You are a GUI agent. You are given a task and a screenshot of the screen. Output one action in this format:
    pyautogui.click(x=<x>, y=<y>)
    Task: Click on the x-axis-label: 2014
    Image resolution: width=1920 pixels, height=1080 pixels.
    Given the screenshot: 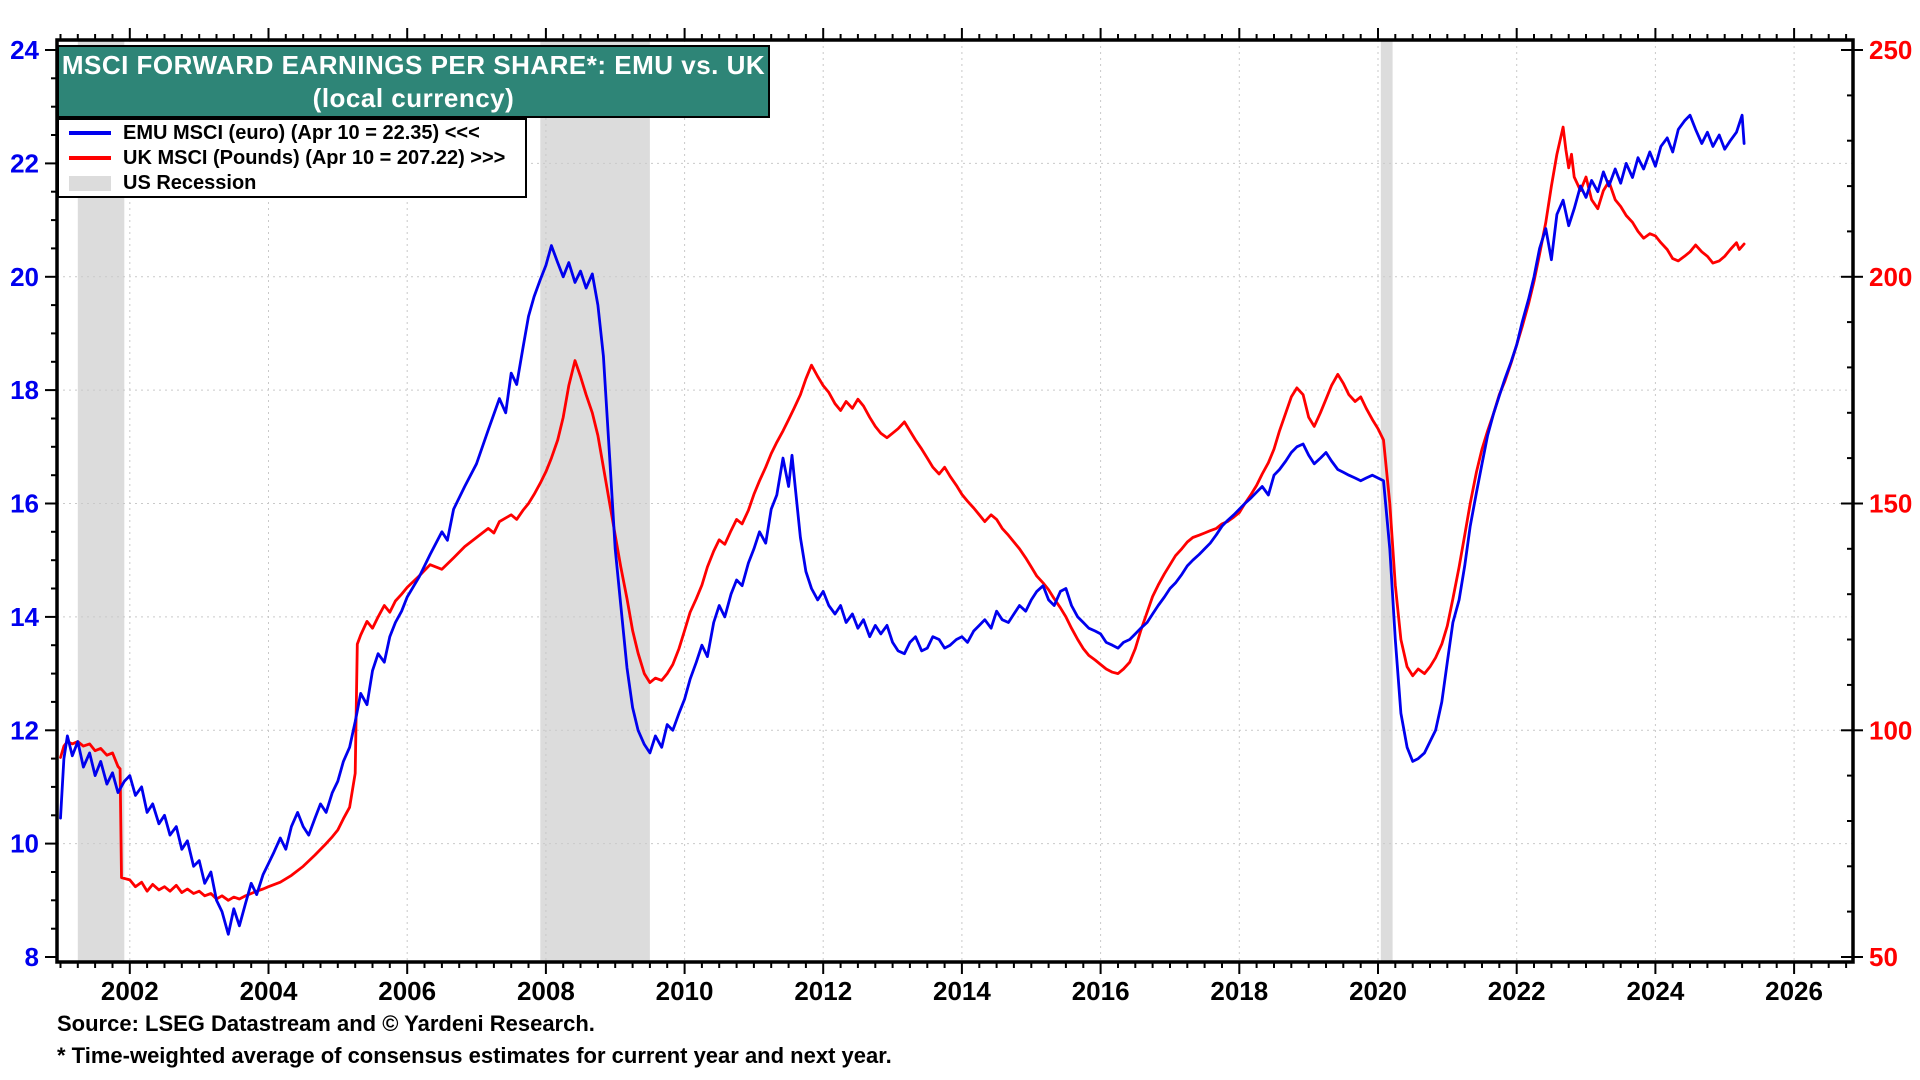 What is the action you would take?
    pyautogui.click(x=962, y=991)
    